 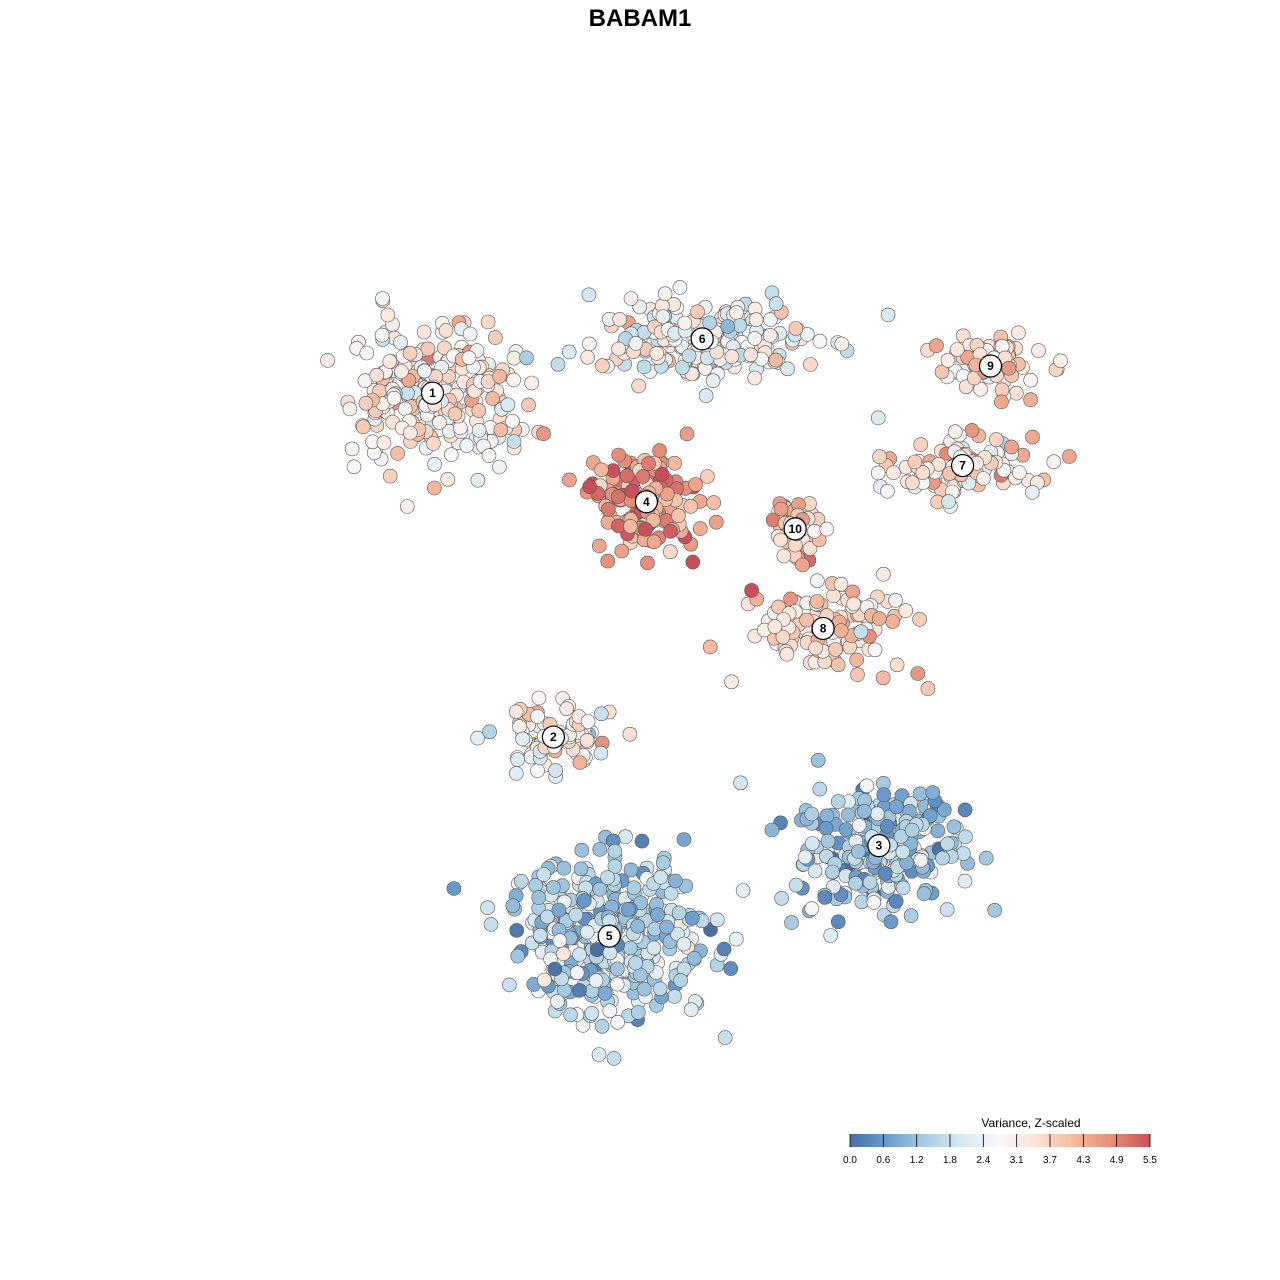 I want to click on cluster-label-text: 4, so click(x=646, y=502).